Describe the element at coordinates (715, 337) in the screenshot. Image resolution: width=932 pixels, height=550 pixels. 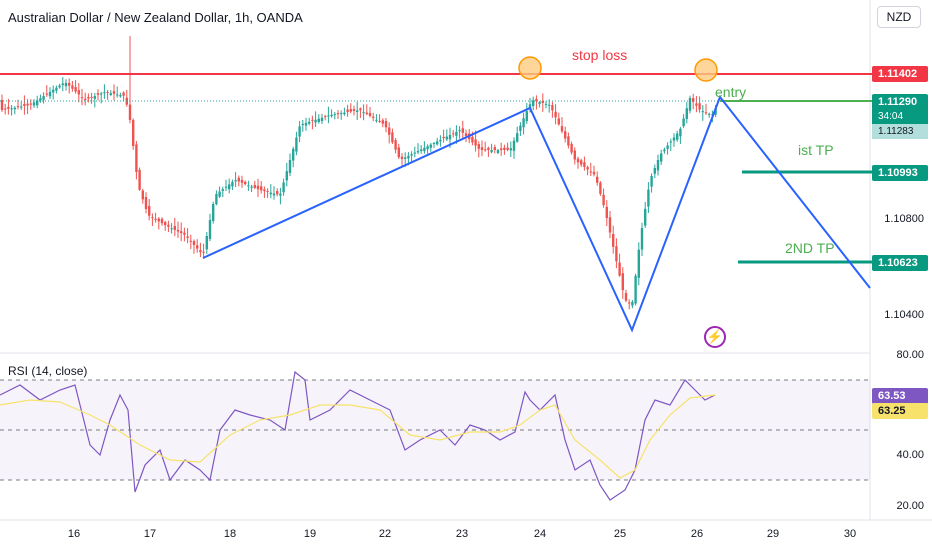
I see `flash-icon: ⚡` at that location.